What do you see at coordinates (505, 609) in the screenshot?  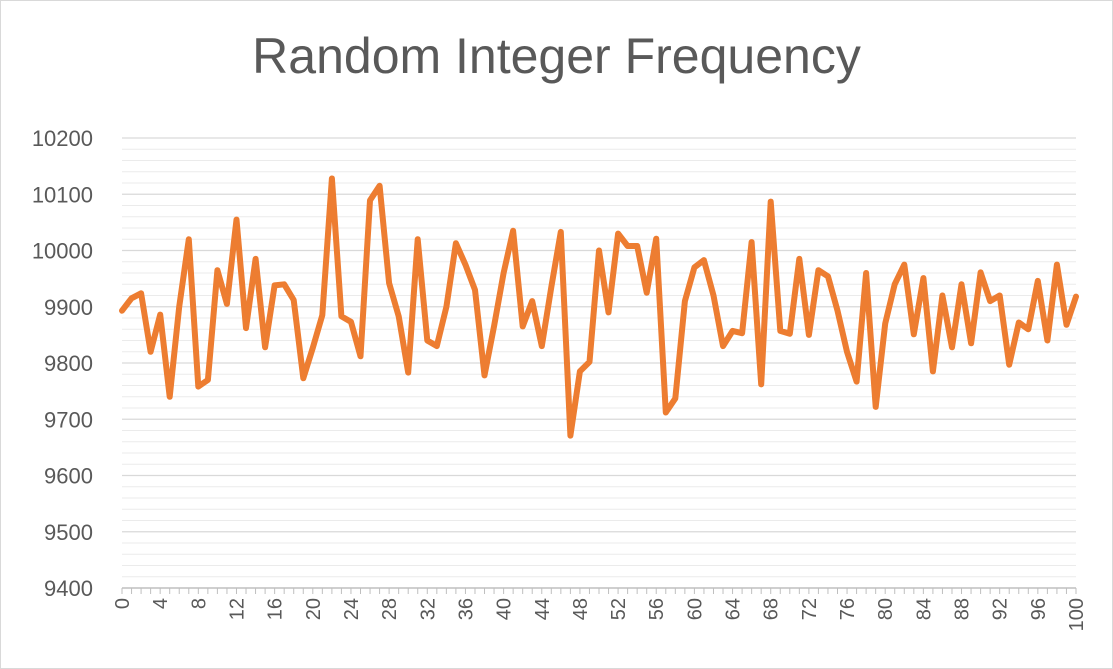 I see `x-tick-label: 40` at bounding box center [505, 609].